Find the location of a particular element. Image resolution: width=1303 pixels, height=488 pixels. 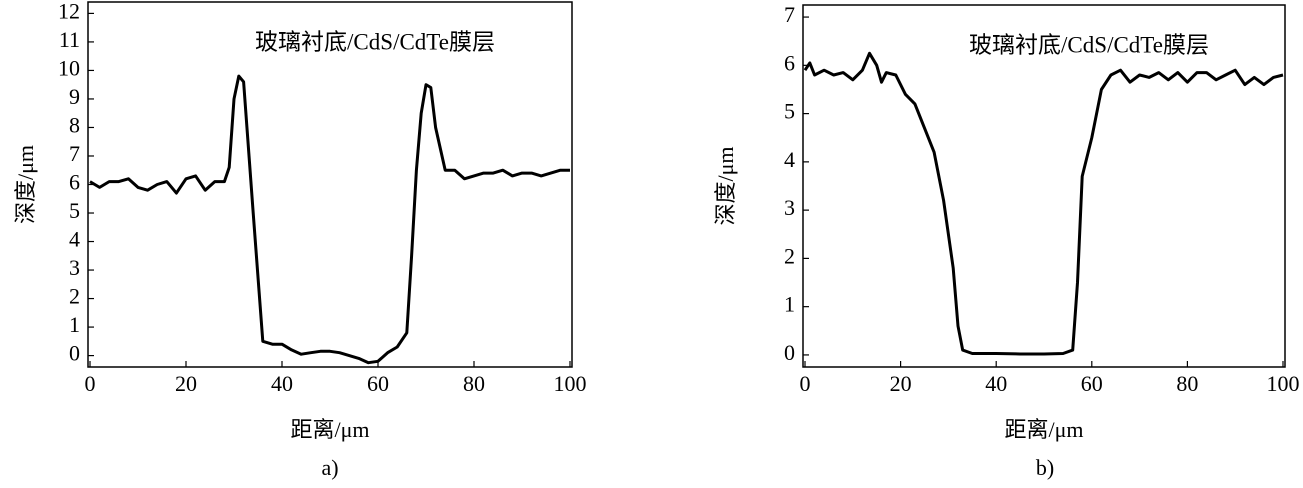

y-tick-label: 11 is located at coordinates (69, 39).